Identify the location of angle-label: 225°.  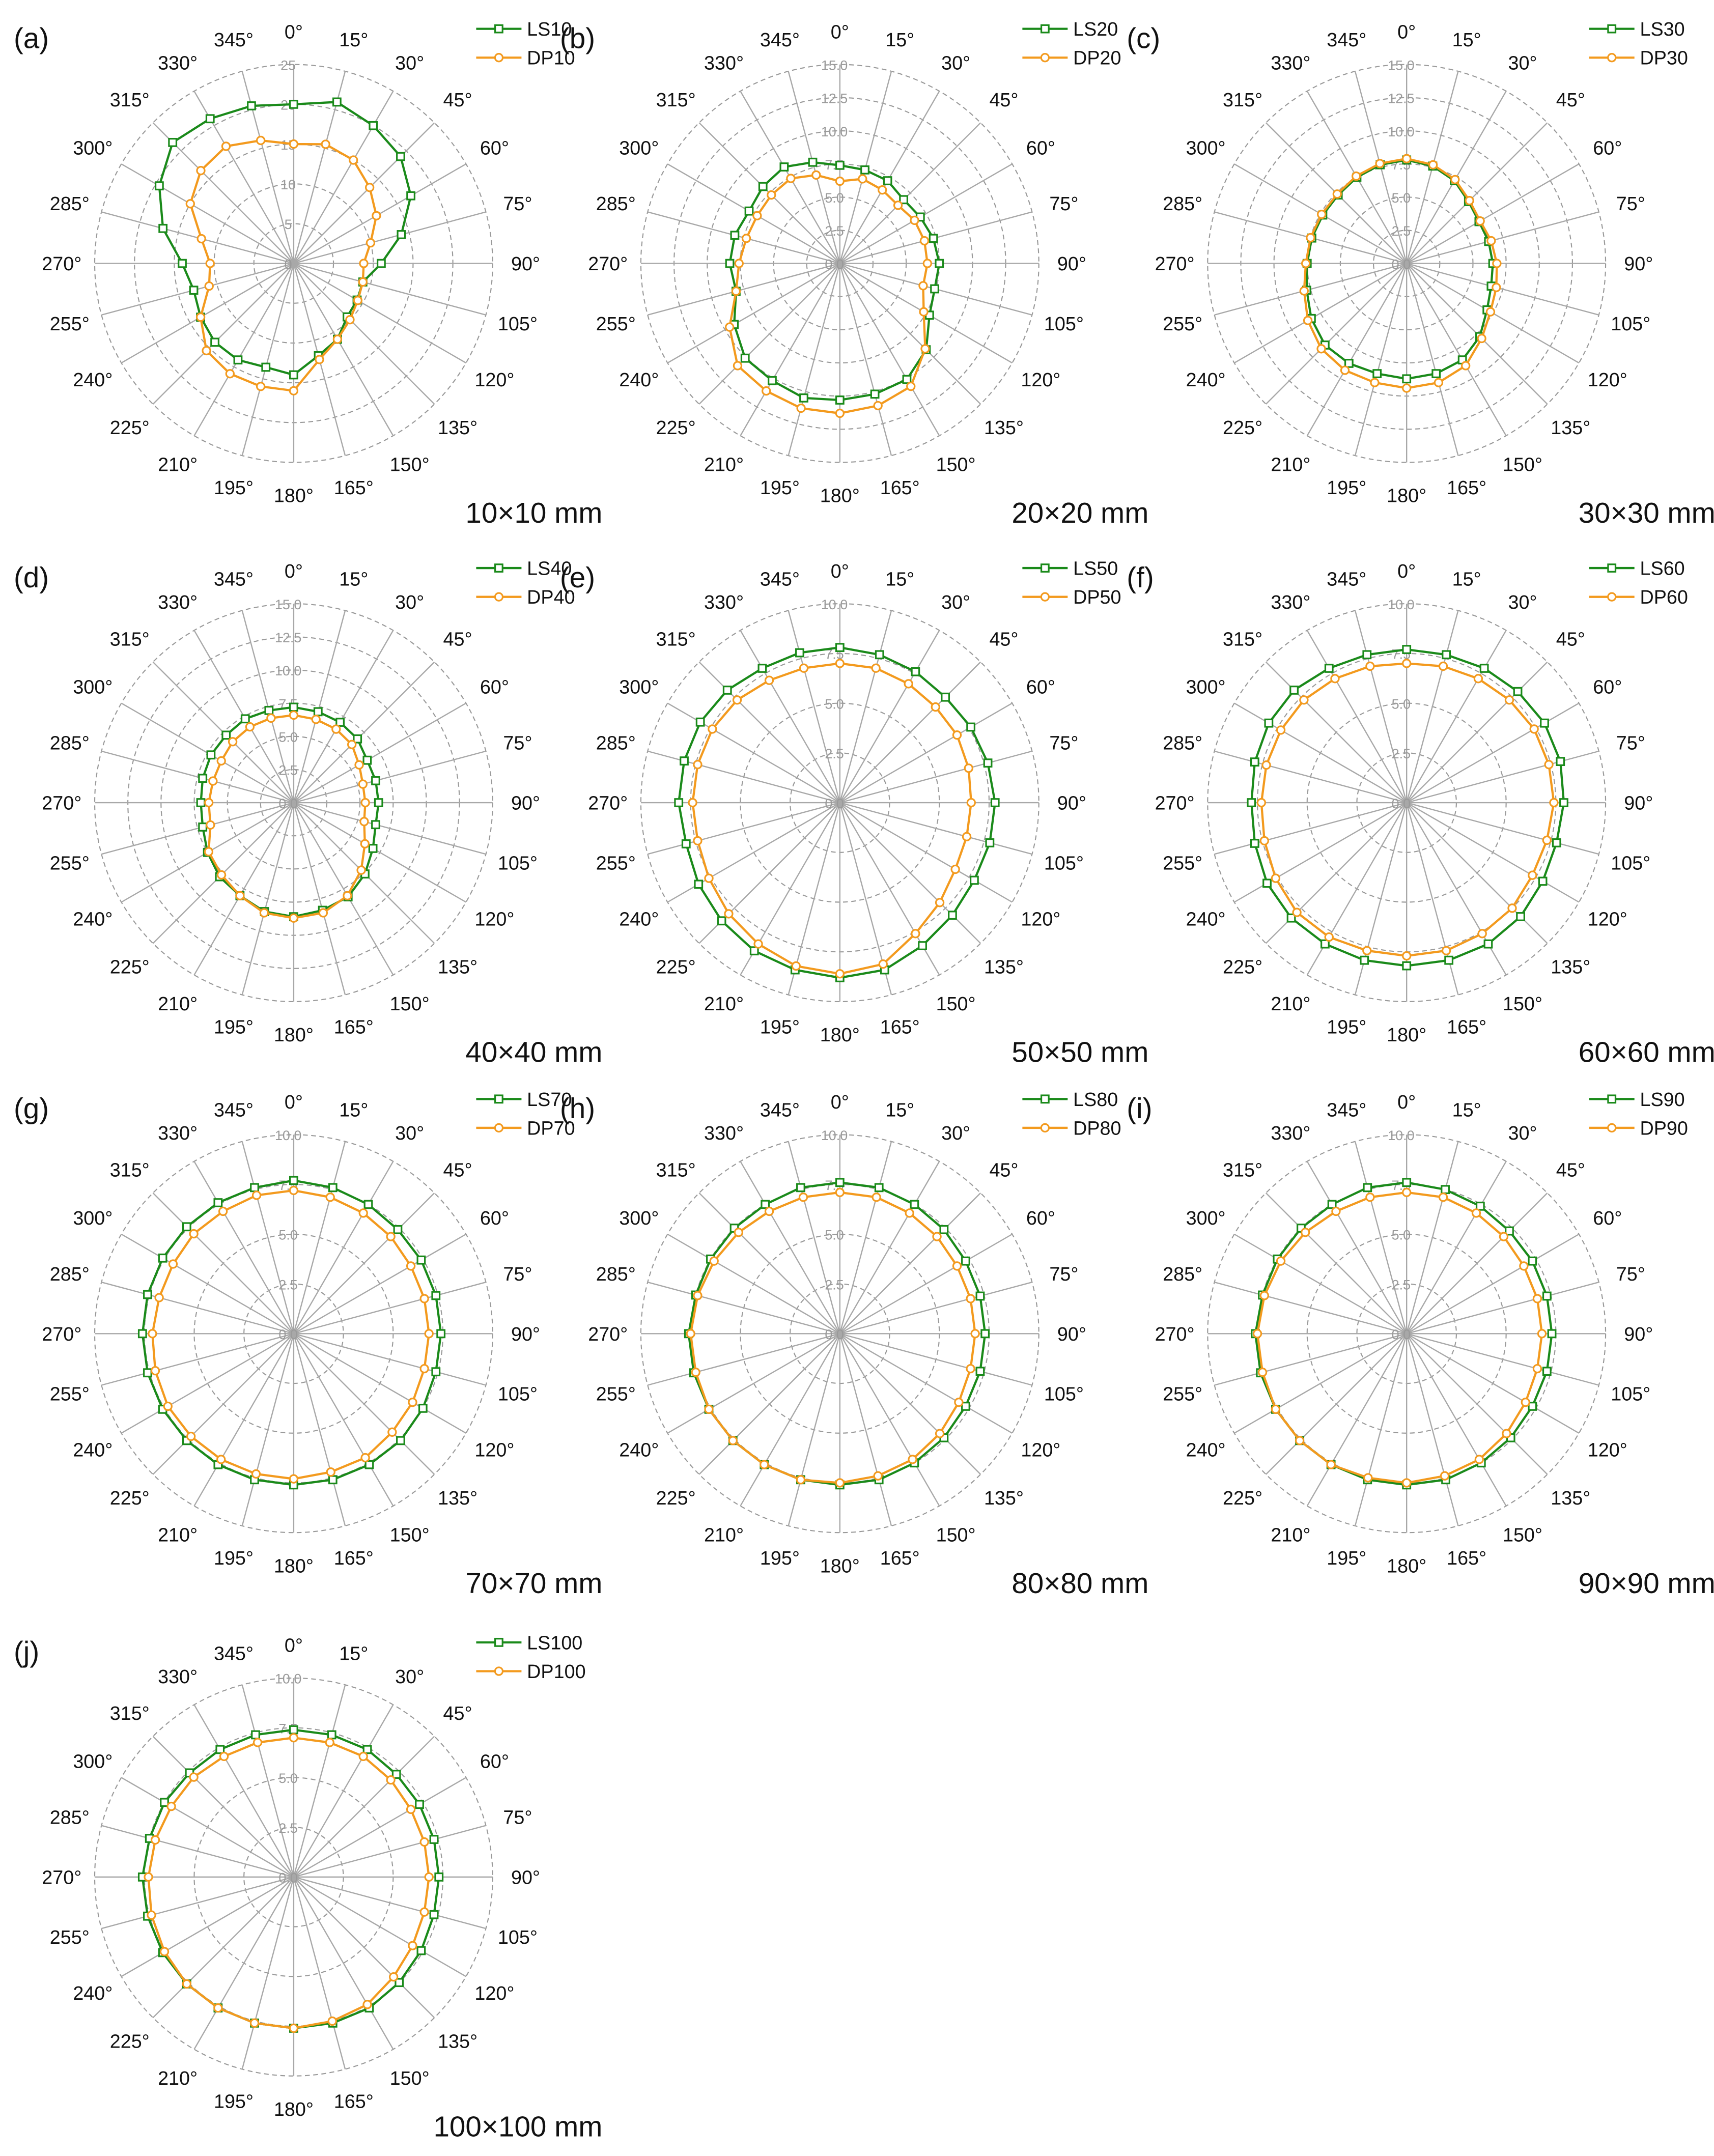
(1242, 428).